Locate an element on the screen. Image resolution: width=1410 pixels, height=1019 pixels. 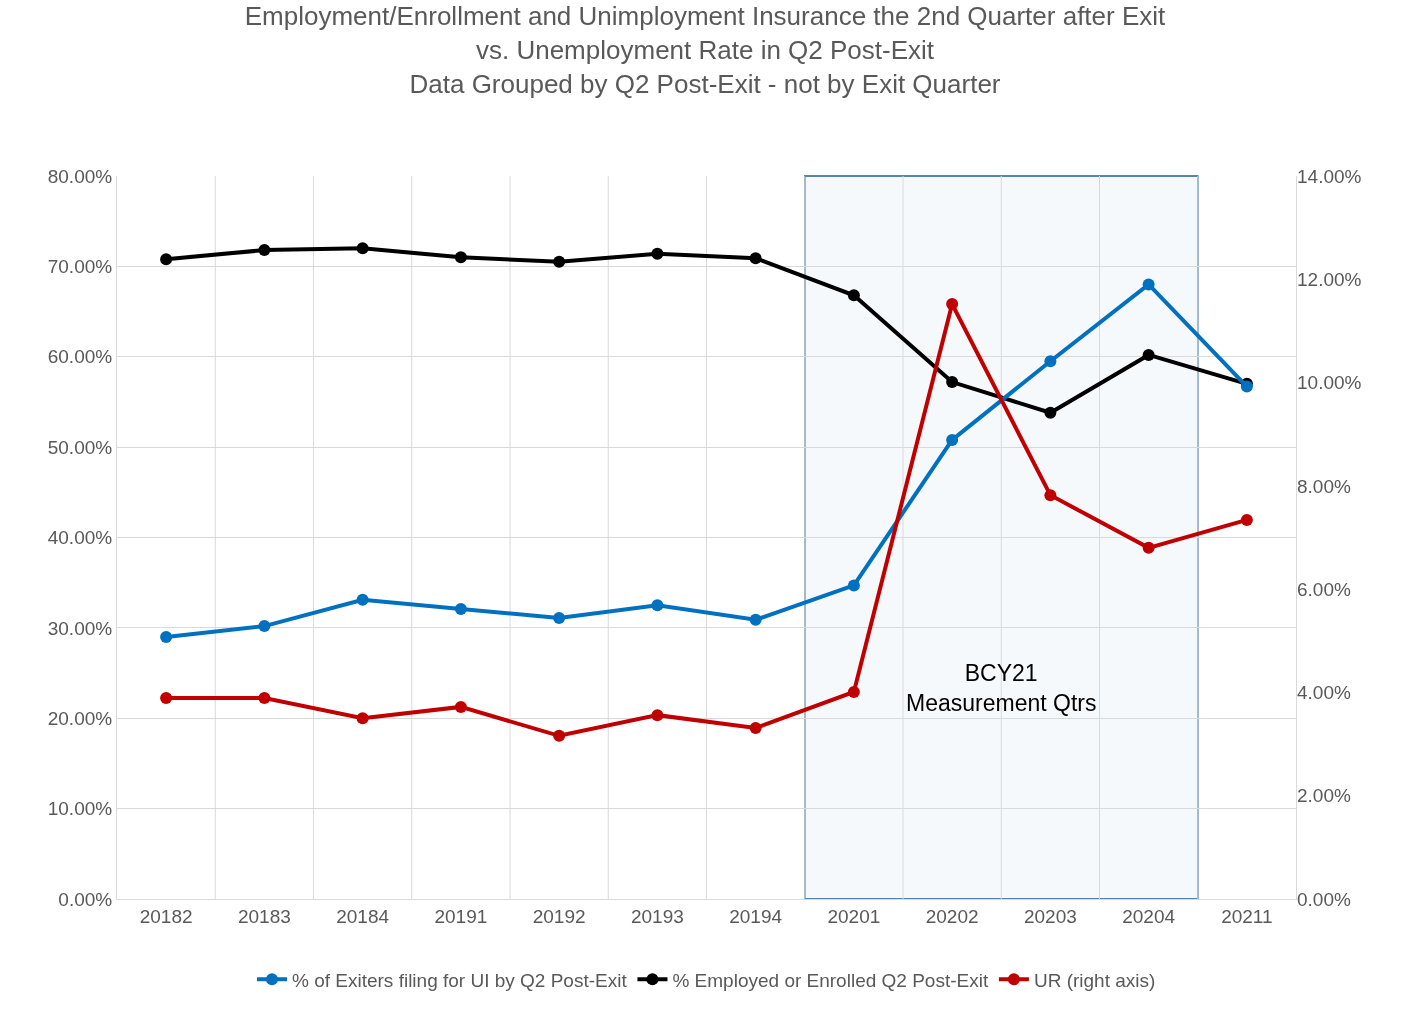
x-tick-label: 20184 is located at coordinates (363, 916).